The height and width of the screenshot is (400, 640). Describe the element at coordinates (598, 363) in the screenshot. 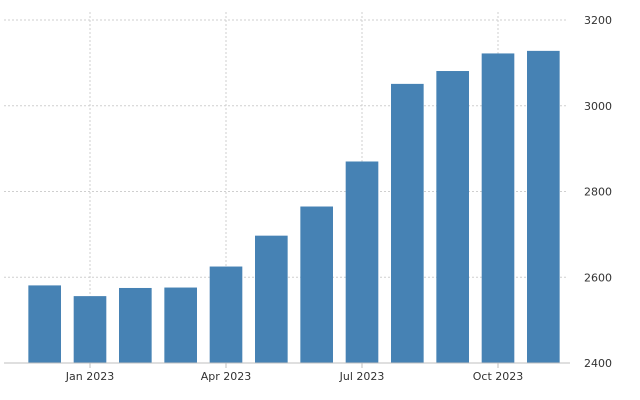

I see `y-tick-label: 2400` at that location.